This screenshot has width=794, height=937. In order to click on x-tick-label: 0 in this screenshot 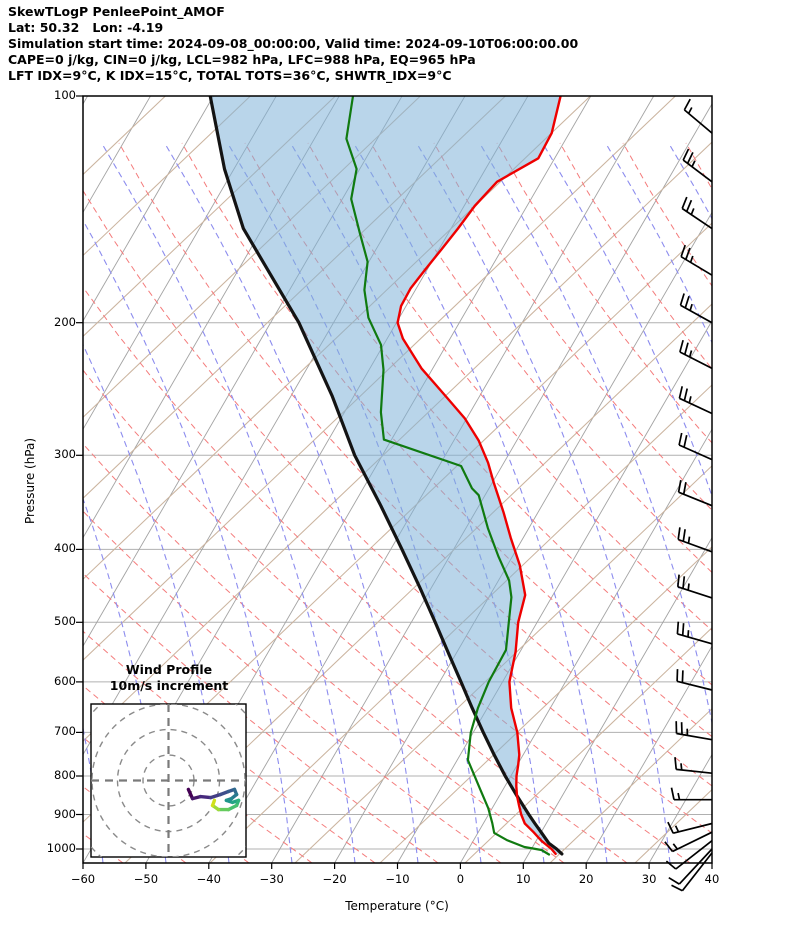, I will do `click(460, 879)`.